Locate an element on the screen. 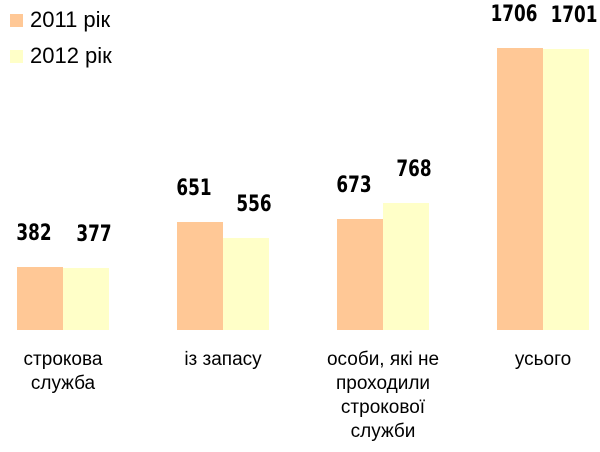  legend-label: 2012 рік is located at coordinates (71, 55).